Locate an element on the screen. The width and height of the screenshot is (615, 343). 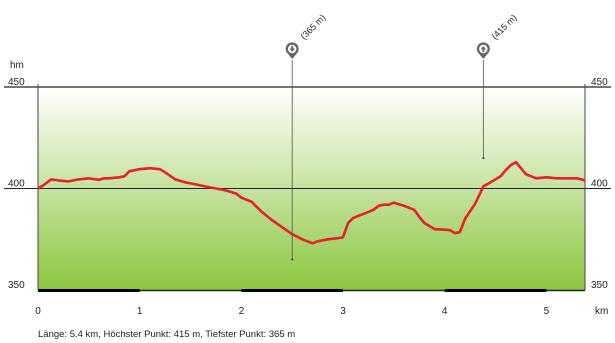
y-tick-left-350: 350 is located at coordinates (16, 285).